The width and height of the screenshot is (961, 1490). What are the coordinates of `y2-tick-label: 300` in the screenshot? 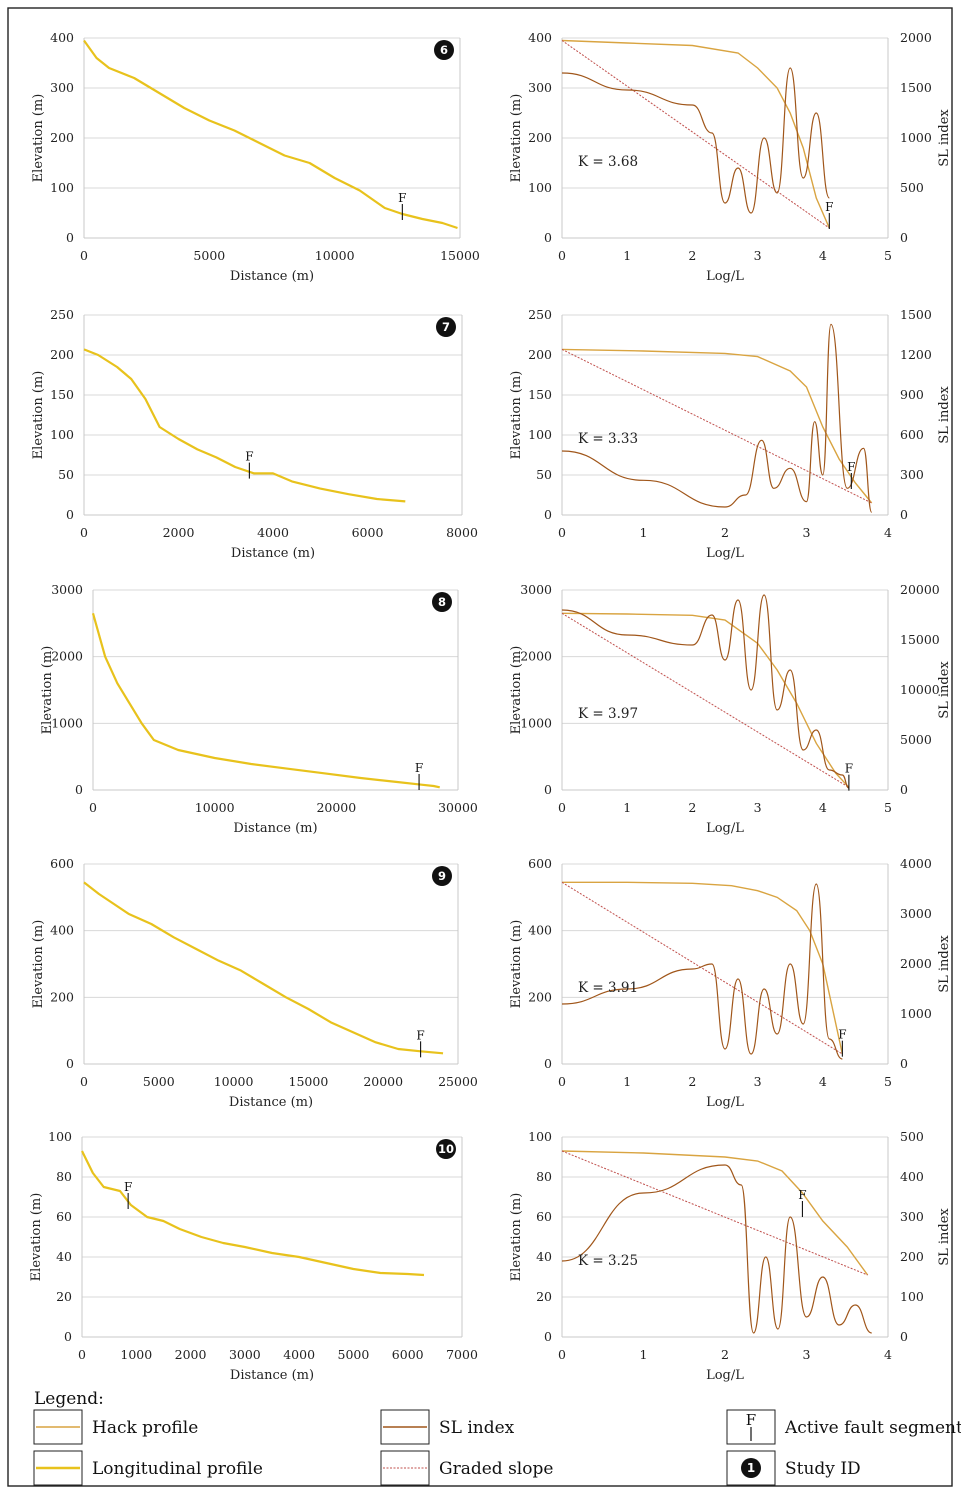 It's located at (912, 1216).